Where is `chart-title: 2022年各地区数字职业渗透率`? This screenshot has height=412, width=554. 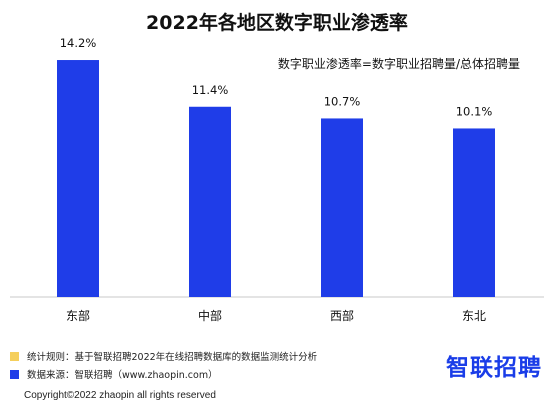 chart-title: 2022年各地区数字职业渗透率 is located at coordinates (277, 23).